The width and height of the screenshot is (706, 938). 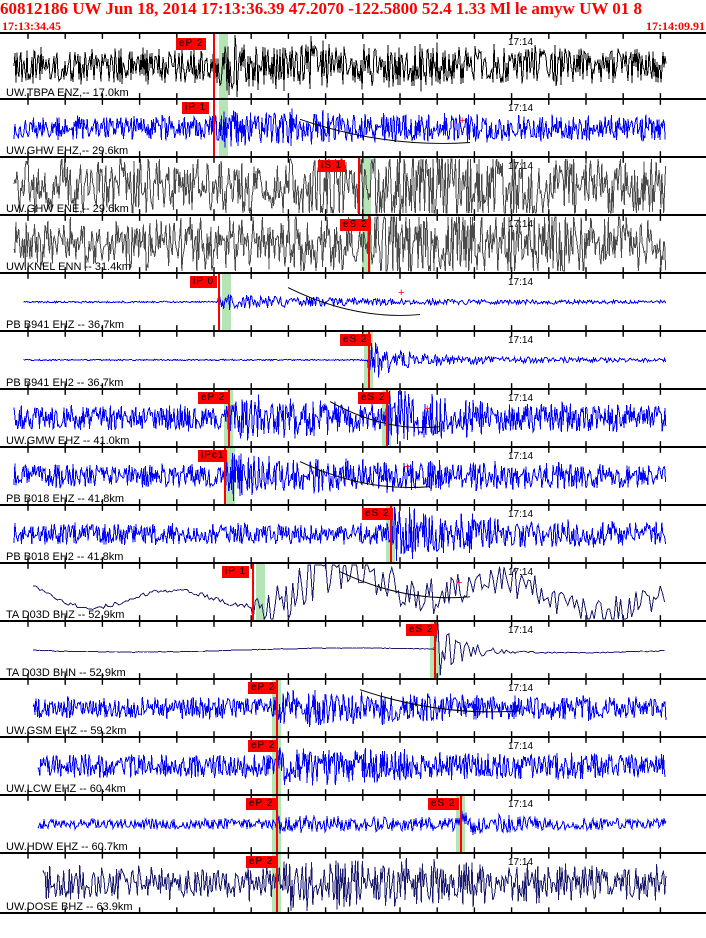 I want to click on trace-row: eP 2 17:14 UW.TBPA ENZ,-- 17.0km, so click(x=353, y=65).